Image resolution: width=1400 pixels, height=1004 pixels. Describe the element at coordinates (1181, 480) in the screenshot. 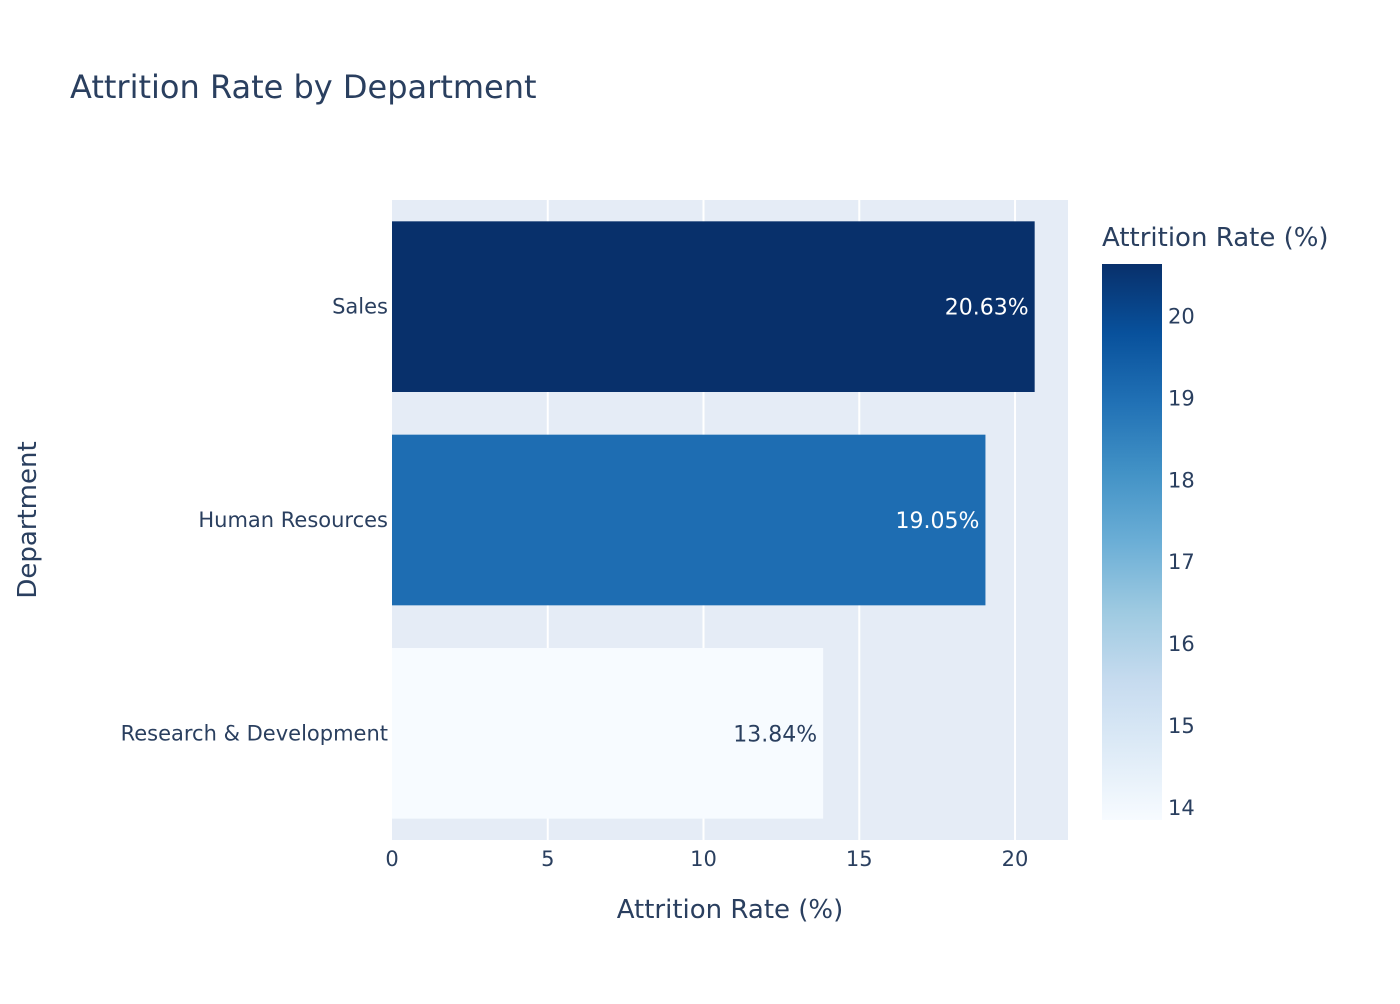

I see `colorbar-tick-label: 18` at that location.